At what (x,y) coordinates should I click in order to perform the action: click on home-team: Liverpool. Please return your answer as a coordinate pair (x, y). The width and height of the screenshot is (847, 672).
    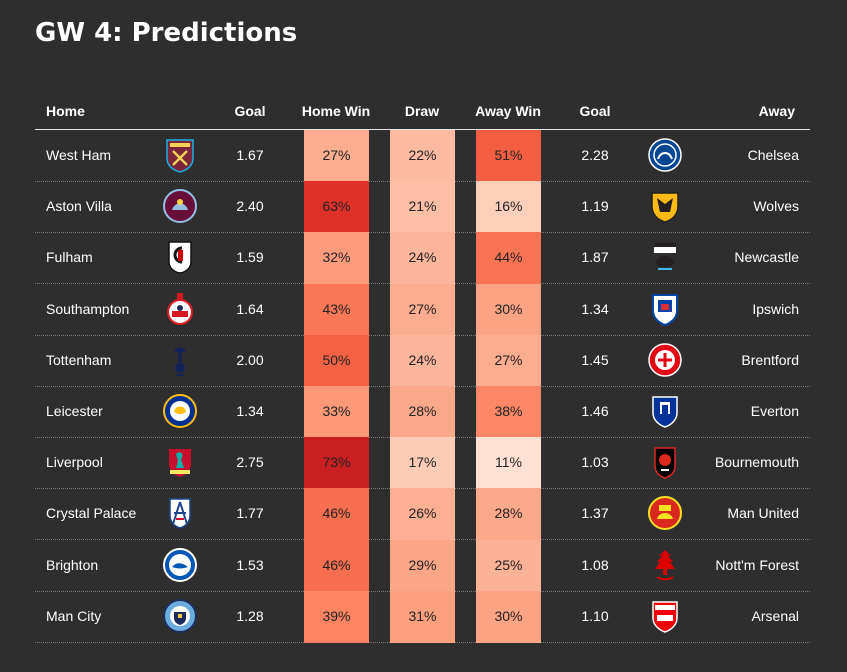
    Looking at the image, I should click on (74, 462).